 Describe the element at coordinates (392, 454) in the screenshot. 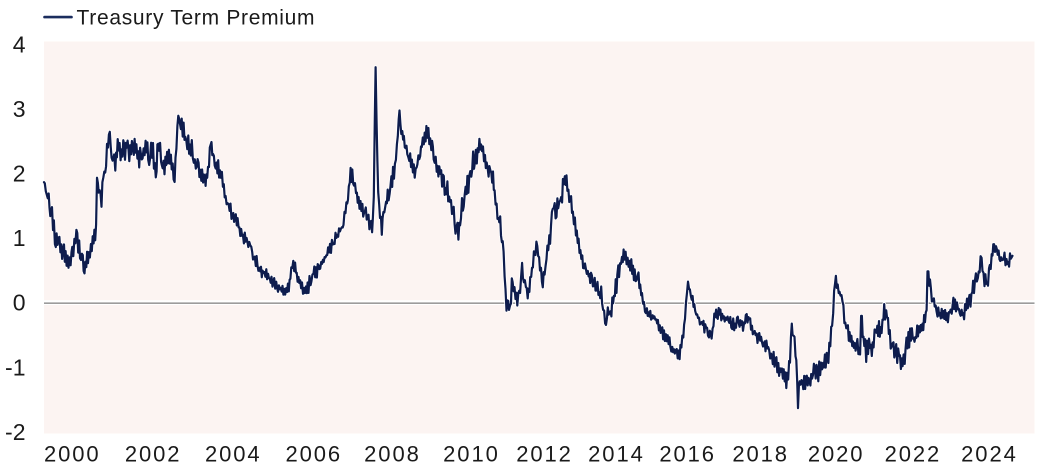

I see `svg-text: 2008` at that location.